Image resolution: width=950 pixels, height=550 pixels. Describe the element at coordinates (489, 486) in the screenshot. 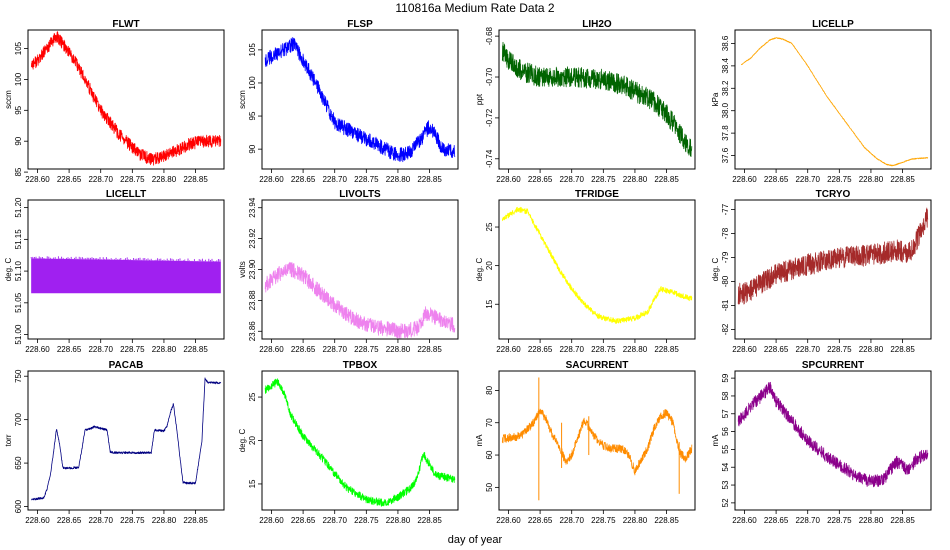

I see `y-tick-label: 50` at that location.